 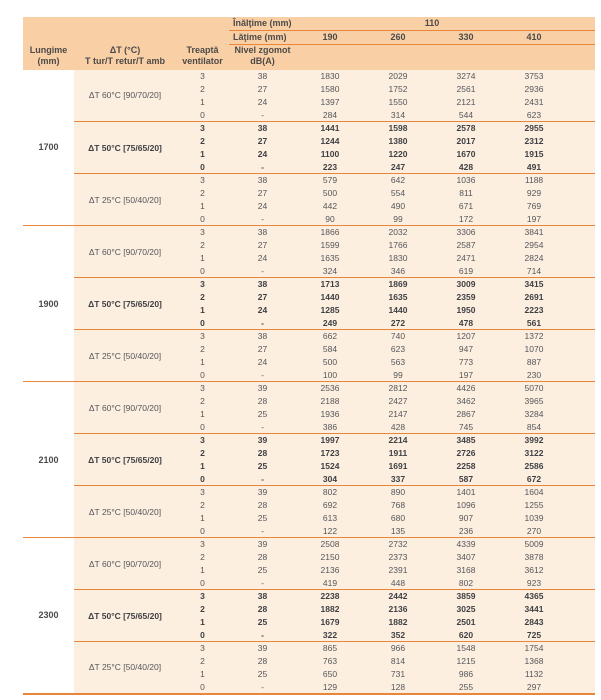 What do you see at coordinates (548, 583) in the screenshot?
I see `heat-output-cell: 923` at bounding box center [548, 583].